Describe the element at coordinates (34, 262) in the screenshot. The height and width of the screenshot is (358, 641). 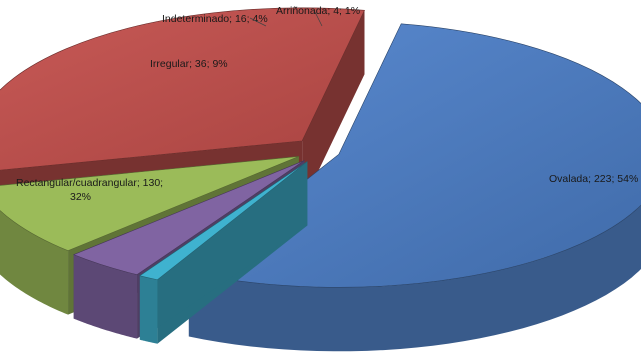
I see `pie-slice-side-irregular` at that location.